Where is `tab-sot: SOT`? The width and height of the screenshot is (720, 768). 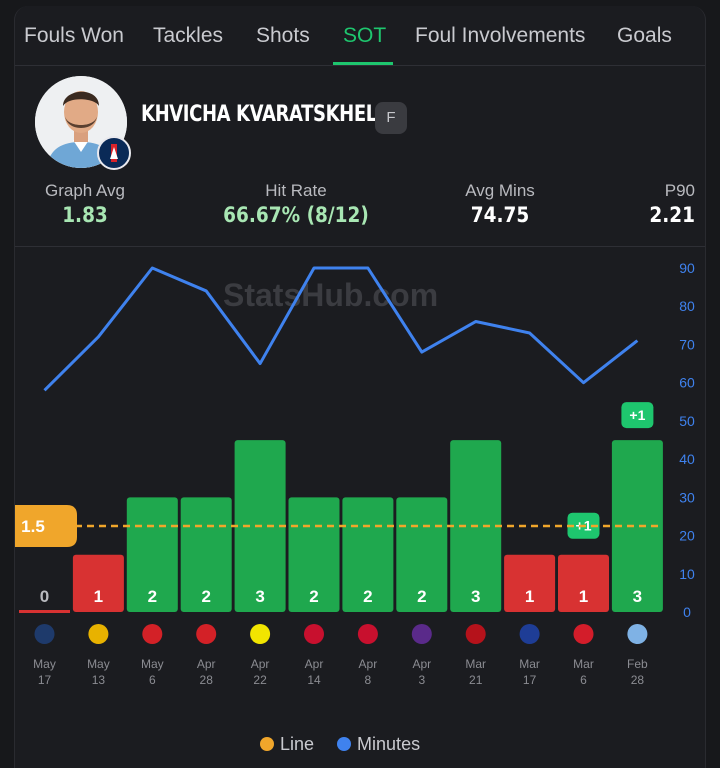 tab-sot: SOT is located at coordinates (365, 35).